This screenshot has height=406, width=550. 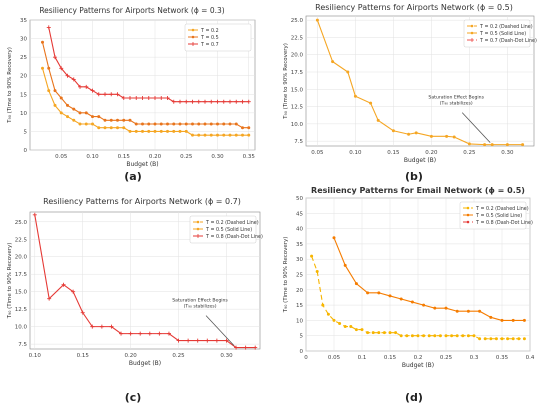 What do you see at coordinates (21, 293) in the screenshot?
I see `y-tick-label: 15.0` at bounding box center [21, 293].